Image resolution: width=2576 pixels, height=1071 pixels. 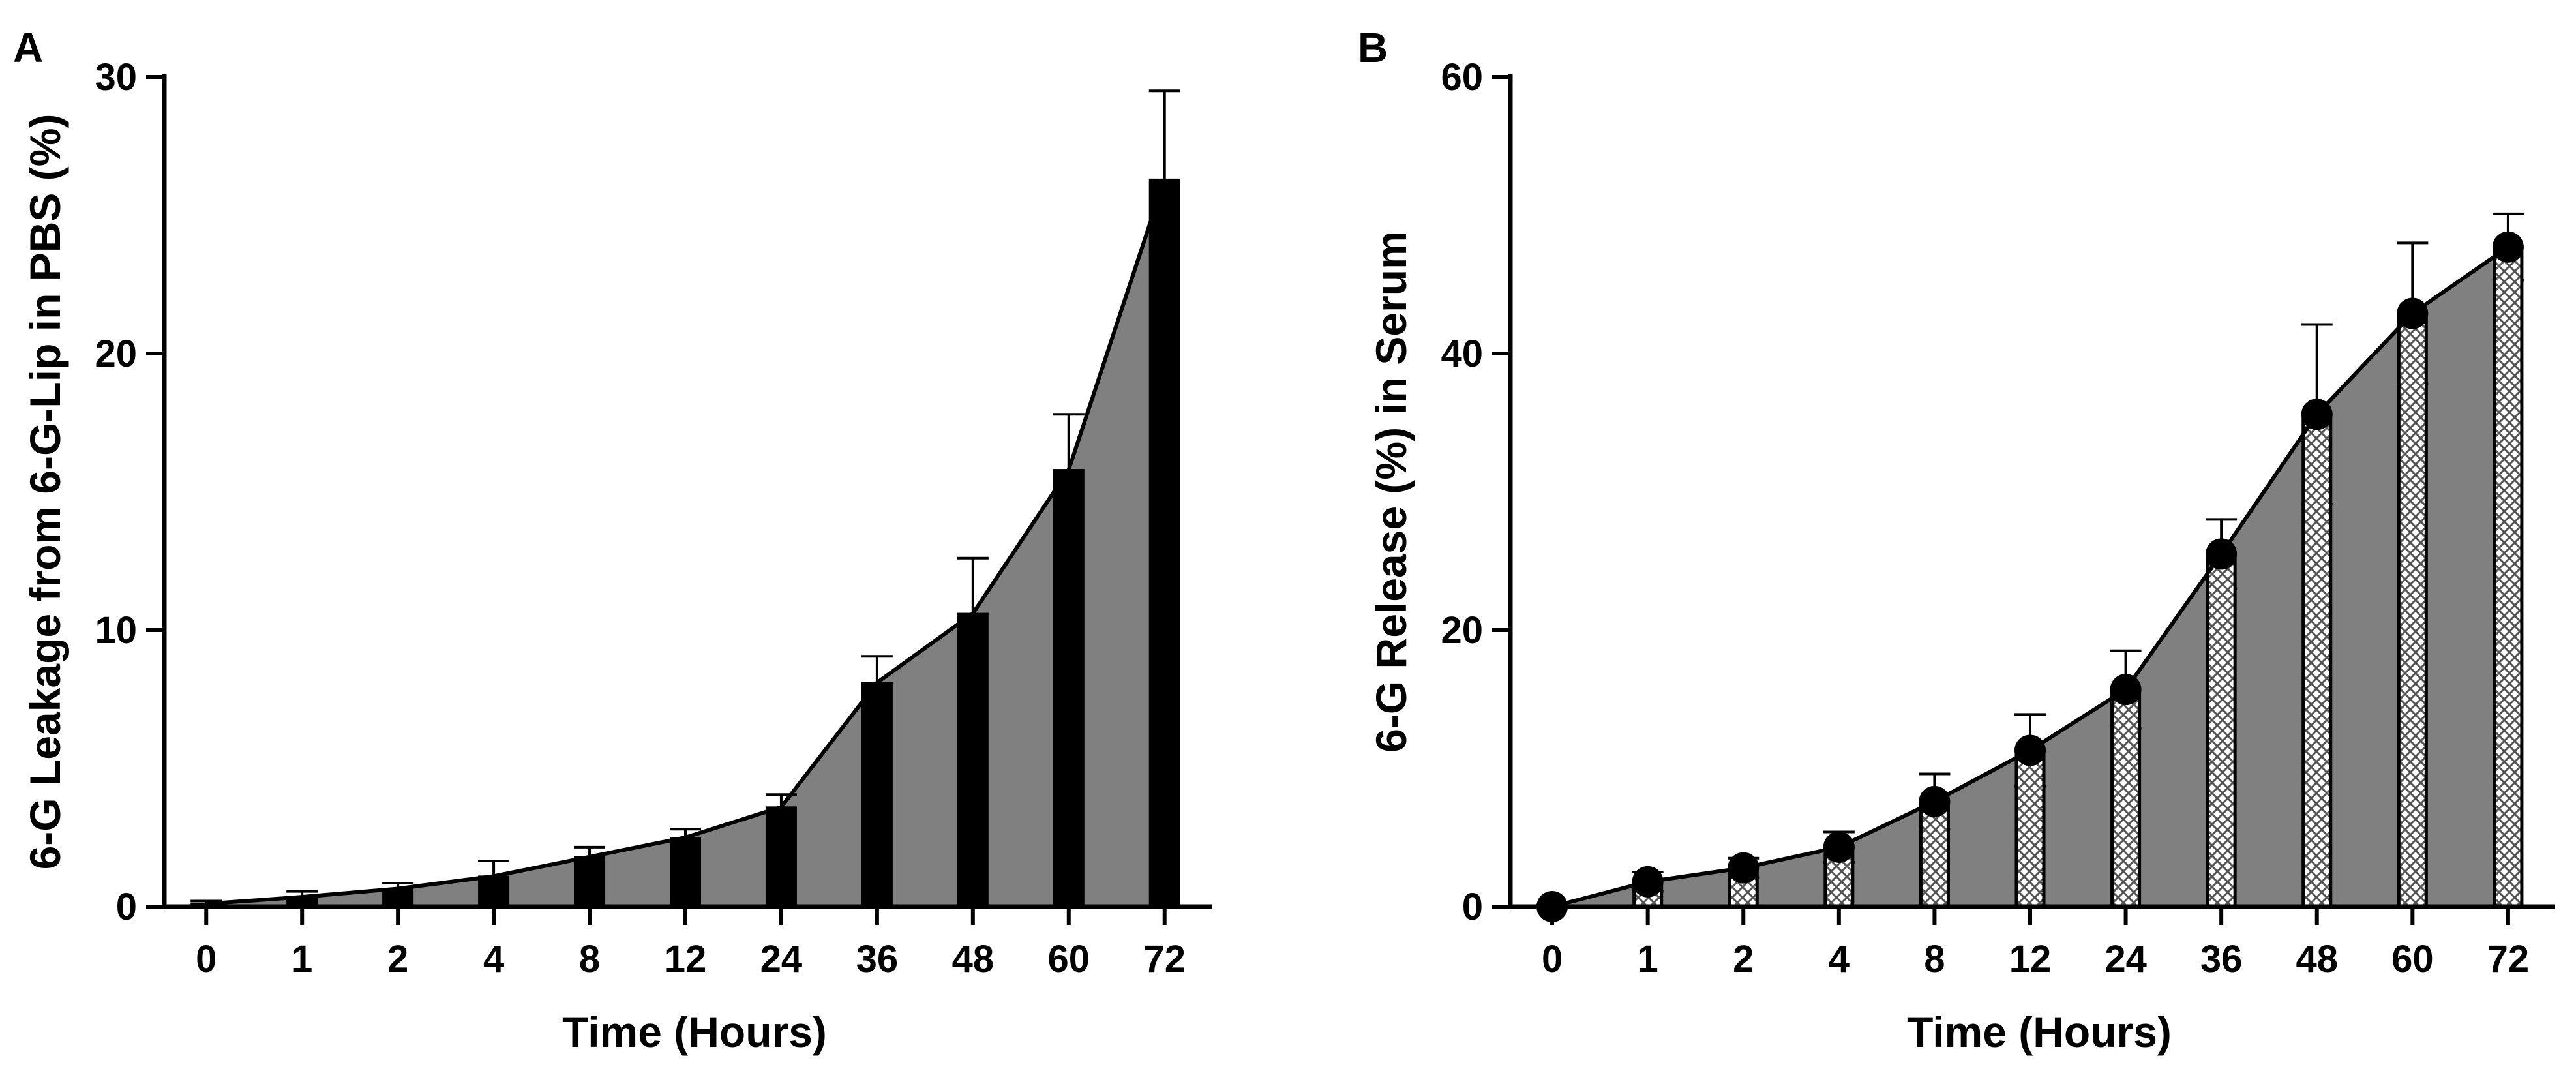 What do you see at coordinates (1462, 354) in the screenshot?
I see `y-tick-label: 40` at bounding box center [1462, 354].